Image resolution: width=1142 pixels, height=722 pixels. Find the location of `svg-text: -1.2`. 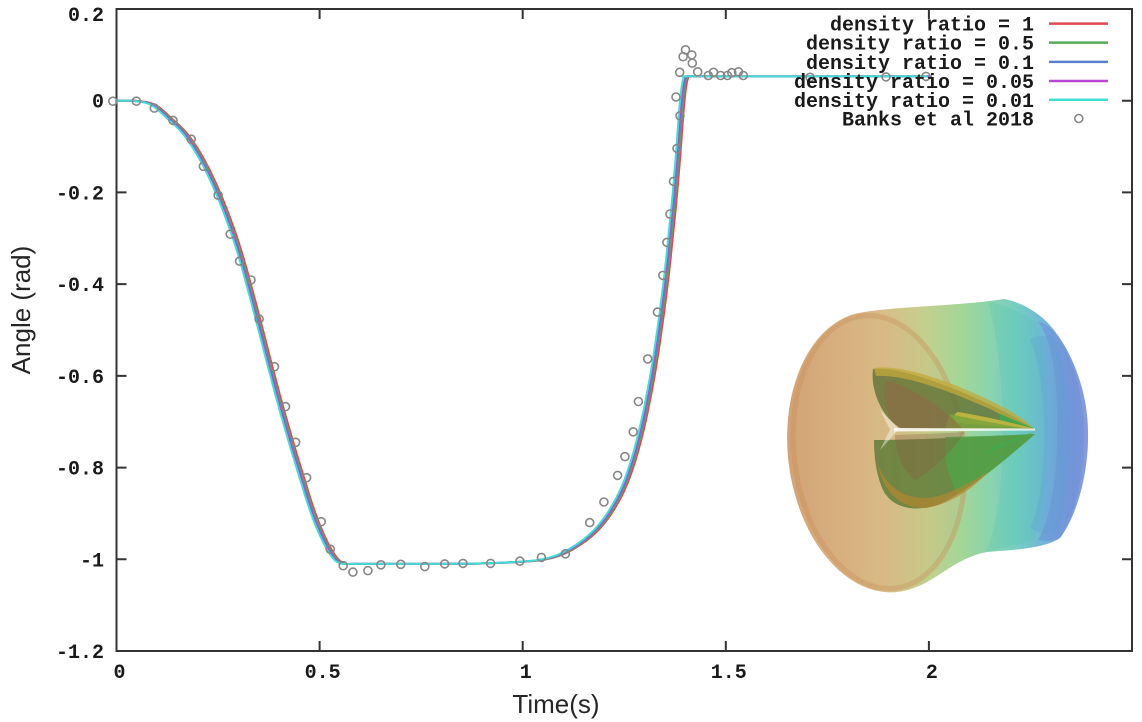

svg-text: -1.2 is located at coordinates (80, 653).